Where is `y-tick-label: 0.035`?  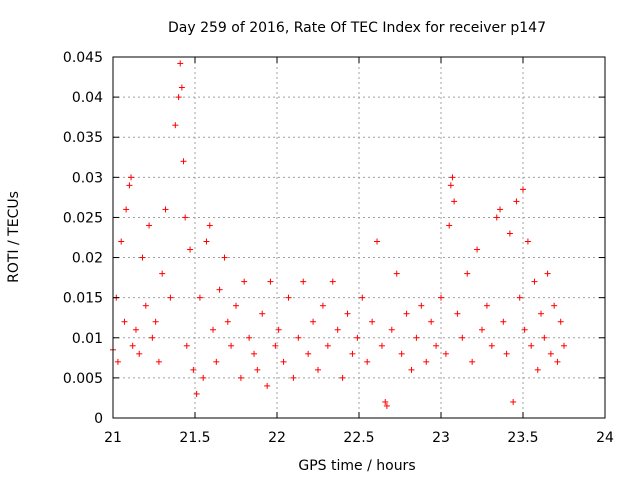
y-tick-label: 0.035 is located at coordinates (83, 138).